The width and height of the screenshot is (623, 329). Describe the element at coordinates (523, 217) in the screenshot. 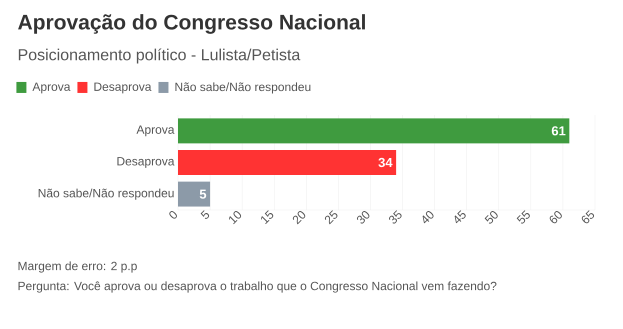

I see `x-tick-label: 55` at that location.